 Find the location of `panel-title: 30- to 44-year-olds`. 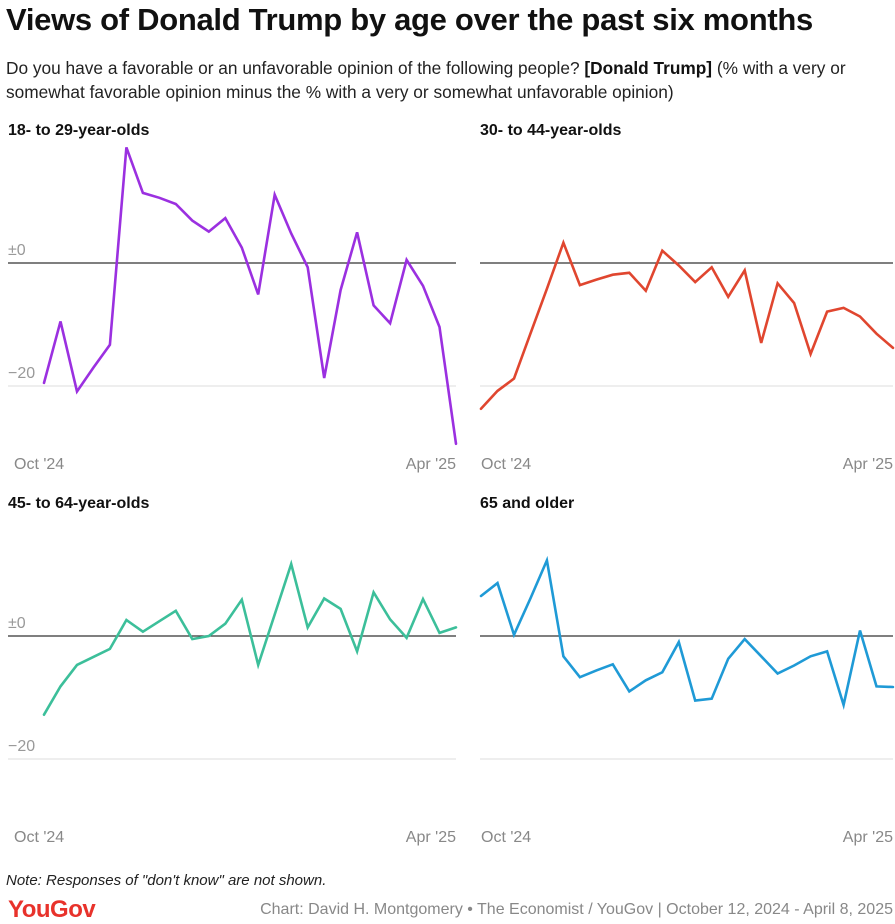

panel-title: 30- to 44-year-olds is located at coordinates (550, 130).